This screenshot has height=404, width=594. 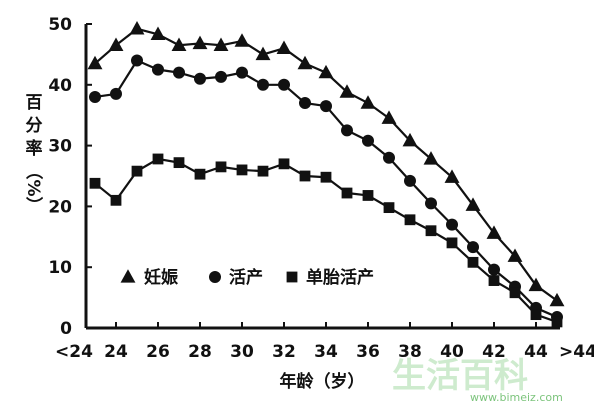 I want to click on x-tick-label: 34, so click(x=326, y=352).